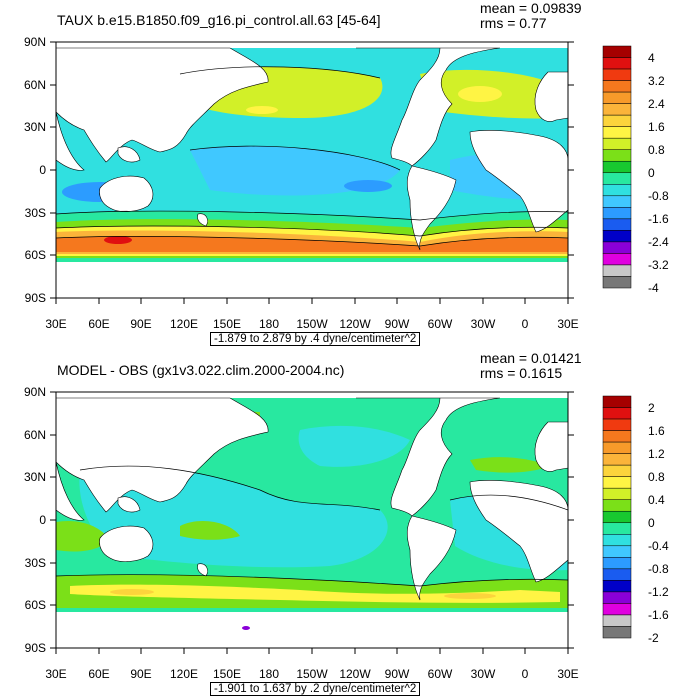 The width and height of the screenshot is (700, 700). I want to click on lon-label: 150W, so click(312, 324).